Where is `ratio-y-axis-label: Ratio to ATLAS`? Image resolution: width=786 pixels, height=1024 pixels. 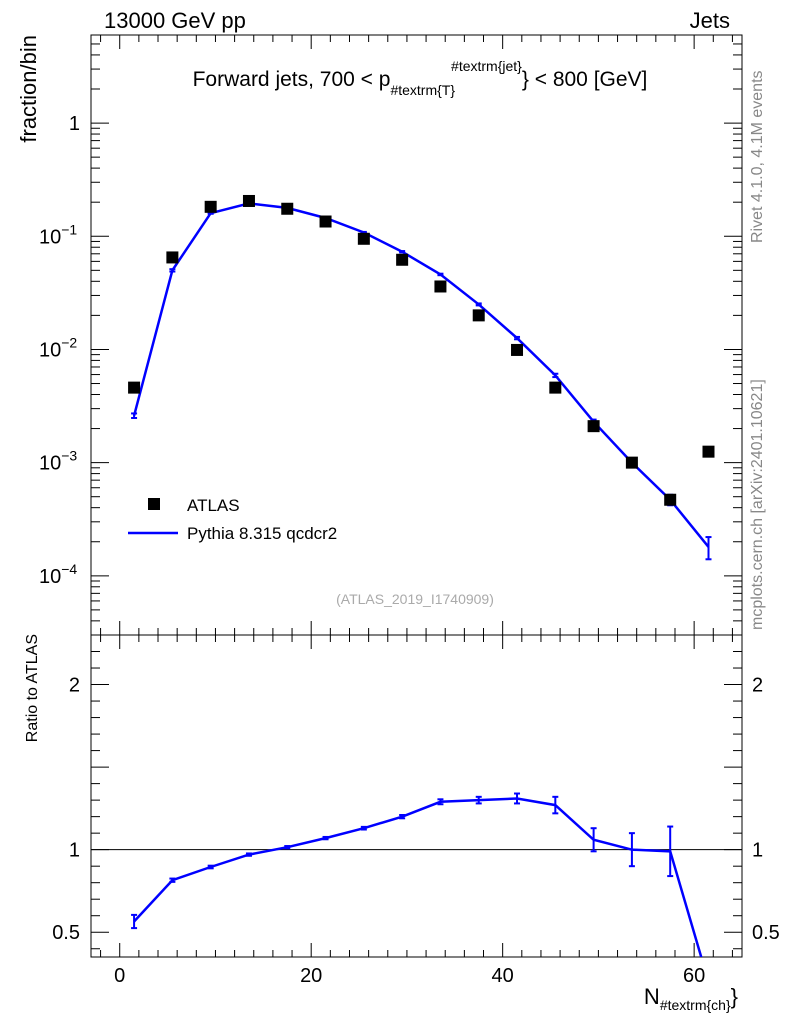 ratio-y-axis-label: Ratio to ATLAS is located at coordinates (32, 688).